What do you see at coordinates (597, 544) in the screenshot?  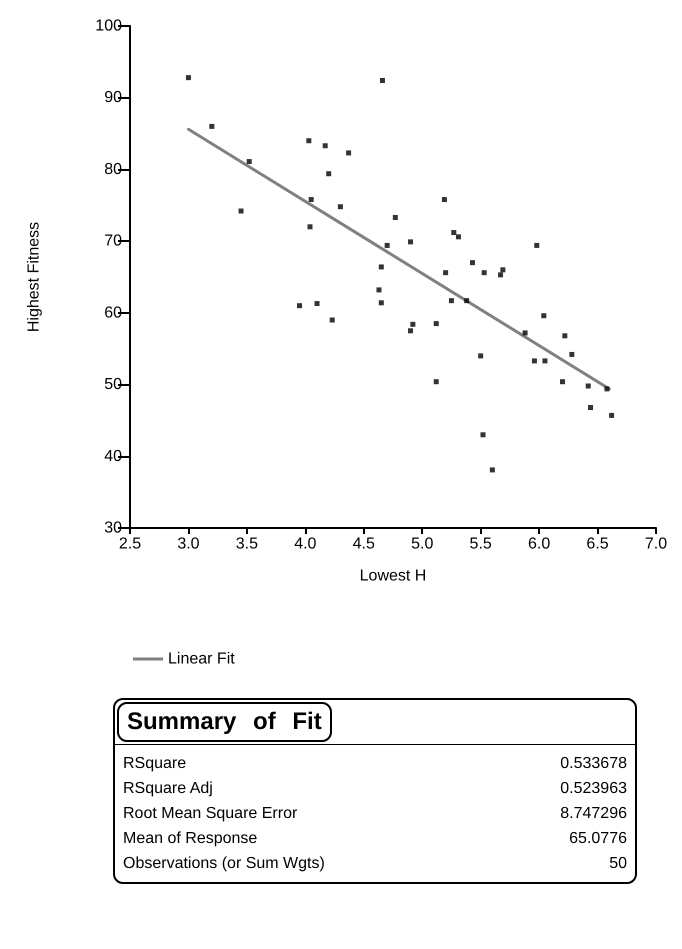 I see `x-tick-label: 6.5` at bounding box center [597, 544].